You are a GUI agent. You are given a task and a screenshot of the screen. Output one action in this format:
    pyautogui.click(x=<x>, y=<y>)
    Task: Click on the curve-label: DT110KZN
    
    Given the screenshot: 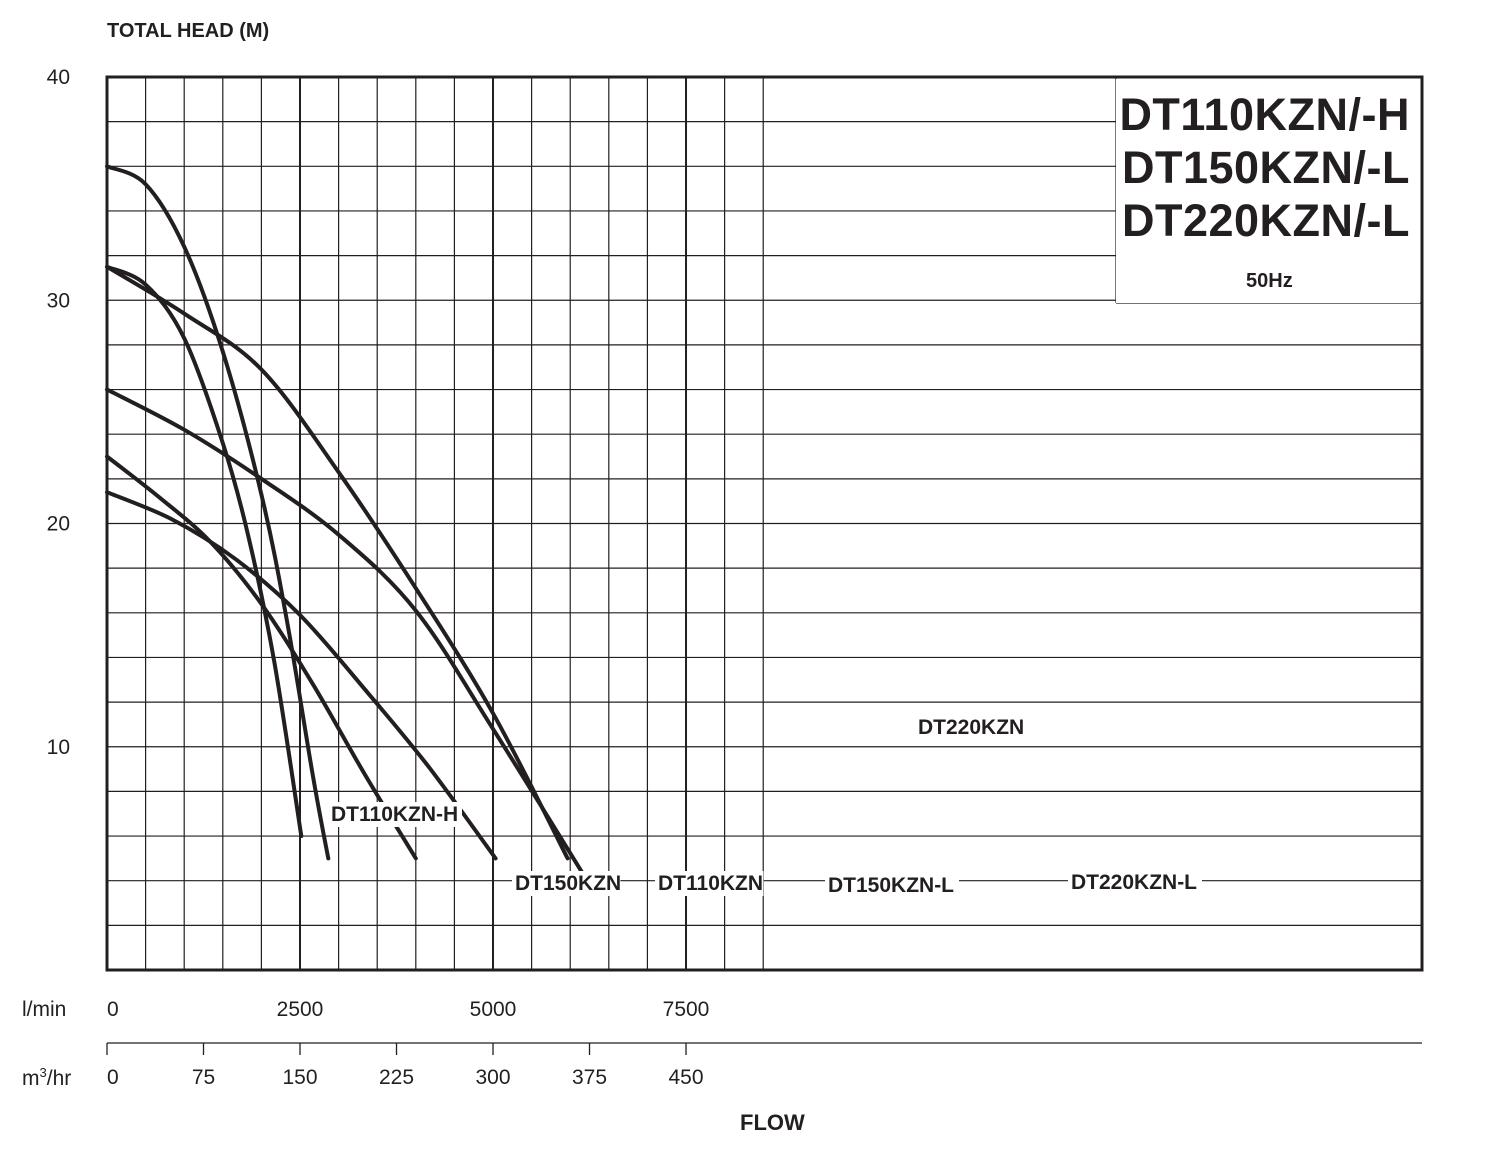 What is the action you would take?
    pyautogui.click(x=710, y=883)
    